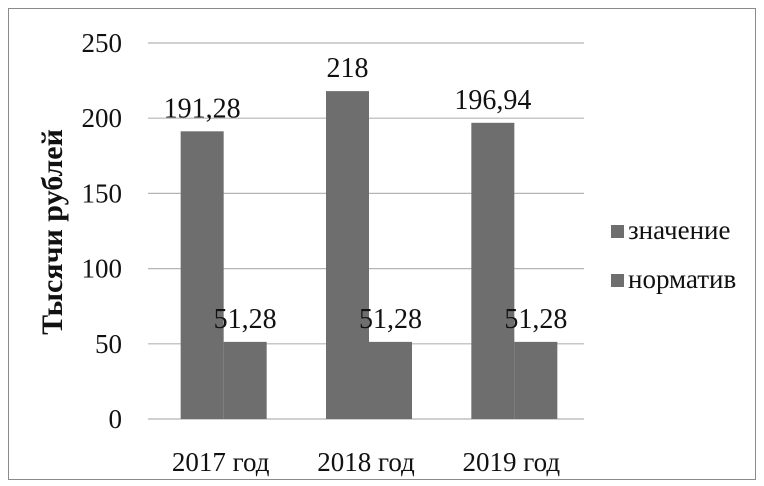 This screenshot has width=764, height=486. What do you see at coordinates (682, 279) in the screenshot?
I see `legend-label: норматив` at bounding box center [682, 279].